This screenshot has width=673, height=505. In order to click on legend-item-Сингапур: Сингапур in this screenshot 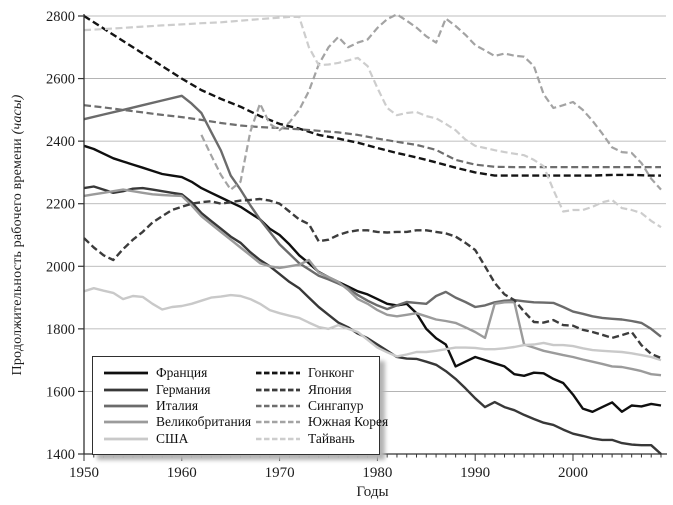, I will do `click(321, 406)`.